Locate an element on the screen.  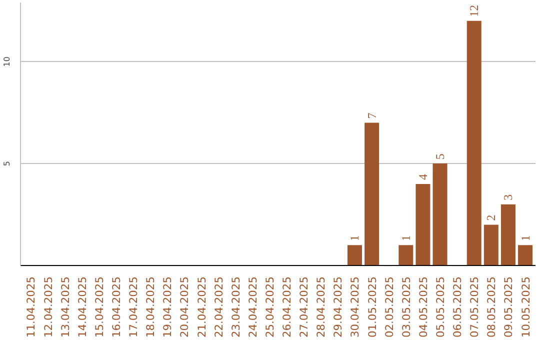
data-label: 12 is located at coordinates (474, 10).